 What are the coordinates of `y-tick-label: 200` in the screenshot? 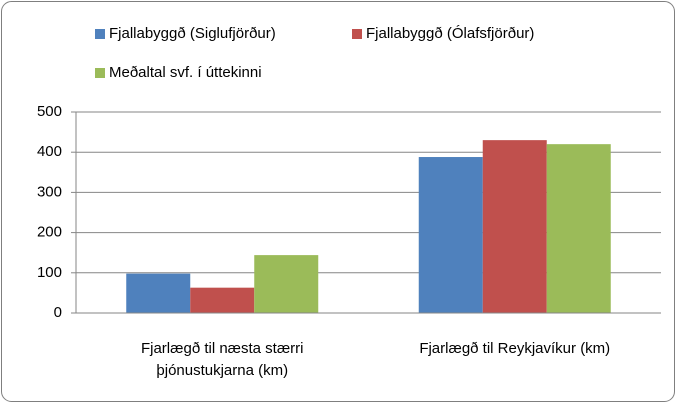 It's located at (49, 232).